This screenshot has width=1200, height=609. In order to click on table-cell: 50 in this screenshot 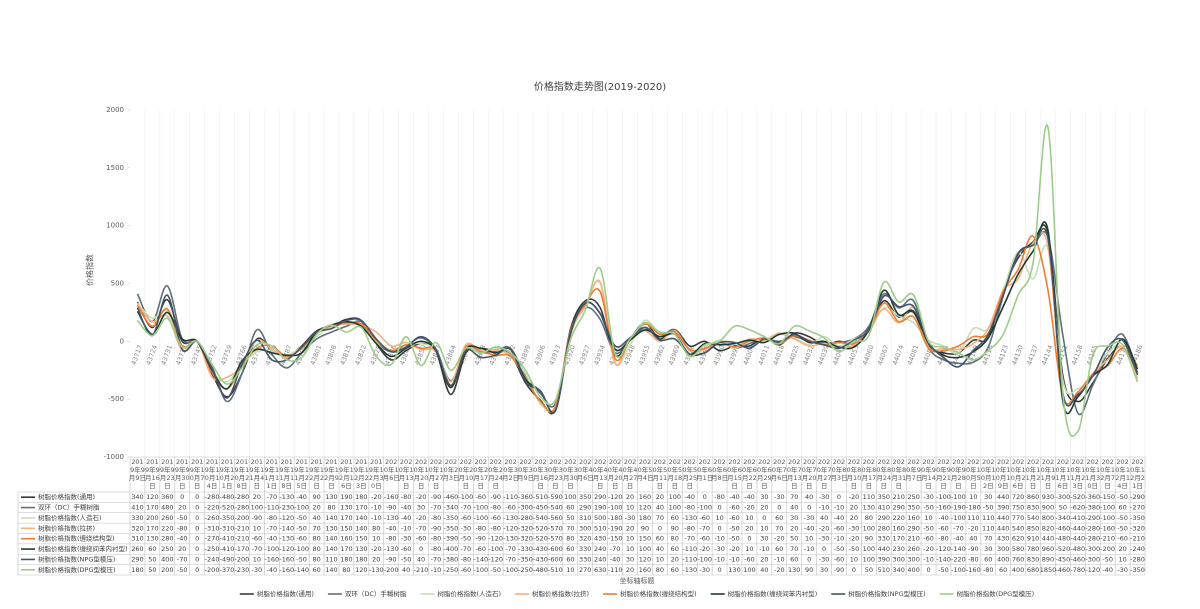, I will do `click(152, 559)`.